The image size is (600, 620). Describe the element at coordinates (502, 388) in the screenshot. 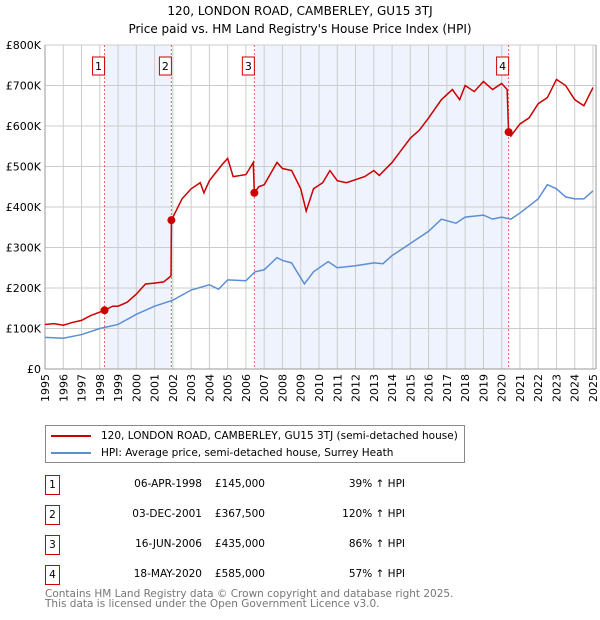

I see `x-tick-label: 2020` at that location.